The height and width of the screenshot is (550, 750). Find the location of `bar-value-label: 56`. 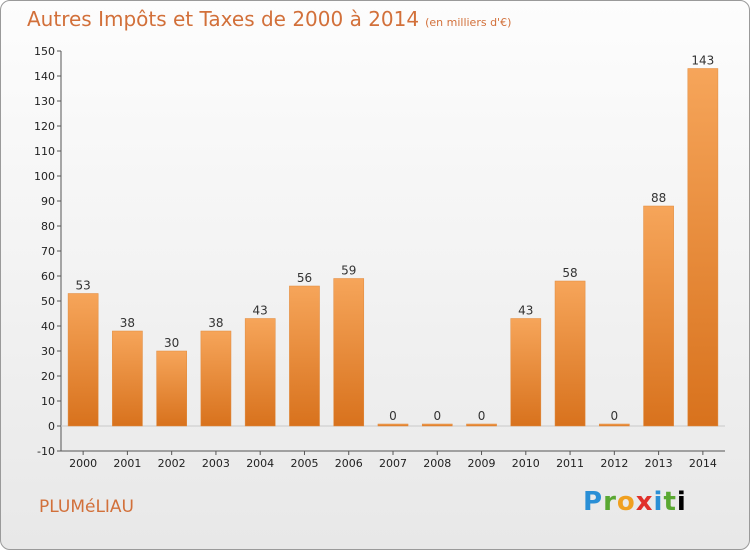

bar-value-label: 56 is located at coordinates (304, 278).